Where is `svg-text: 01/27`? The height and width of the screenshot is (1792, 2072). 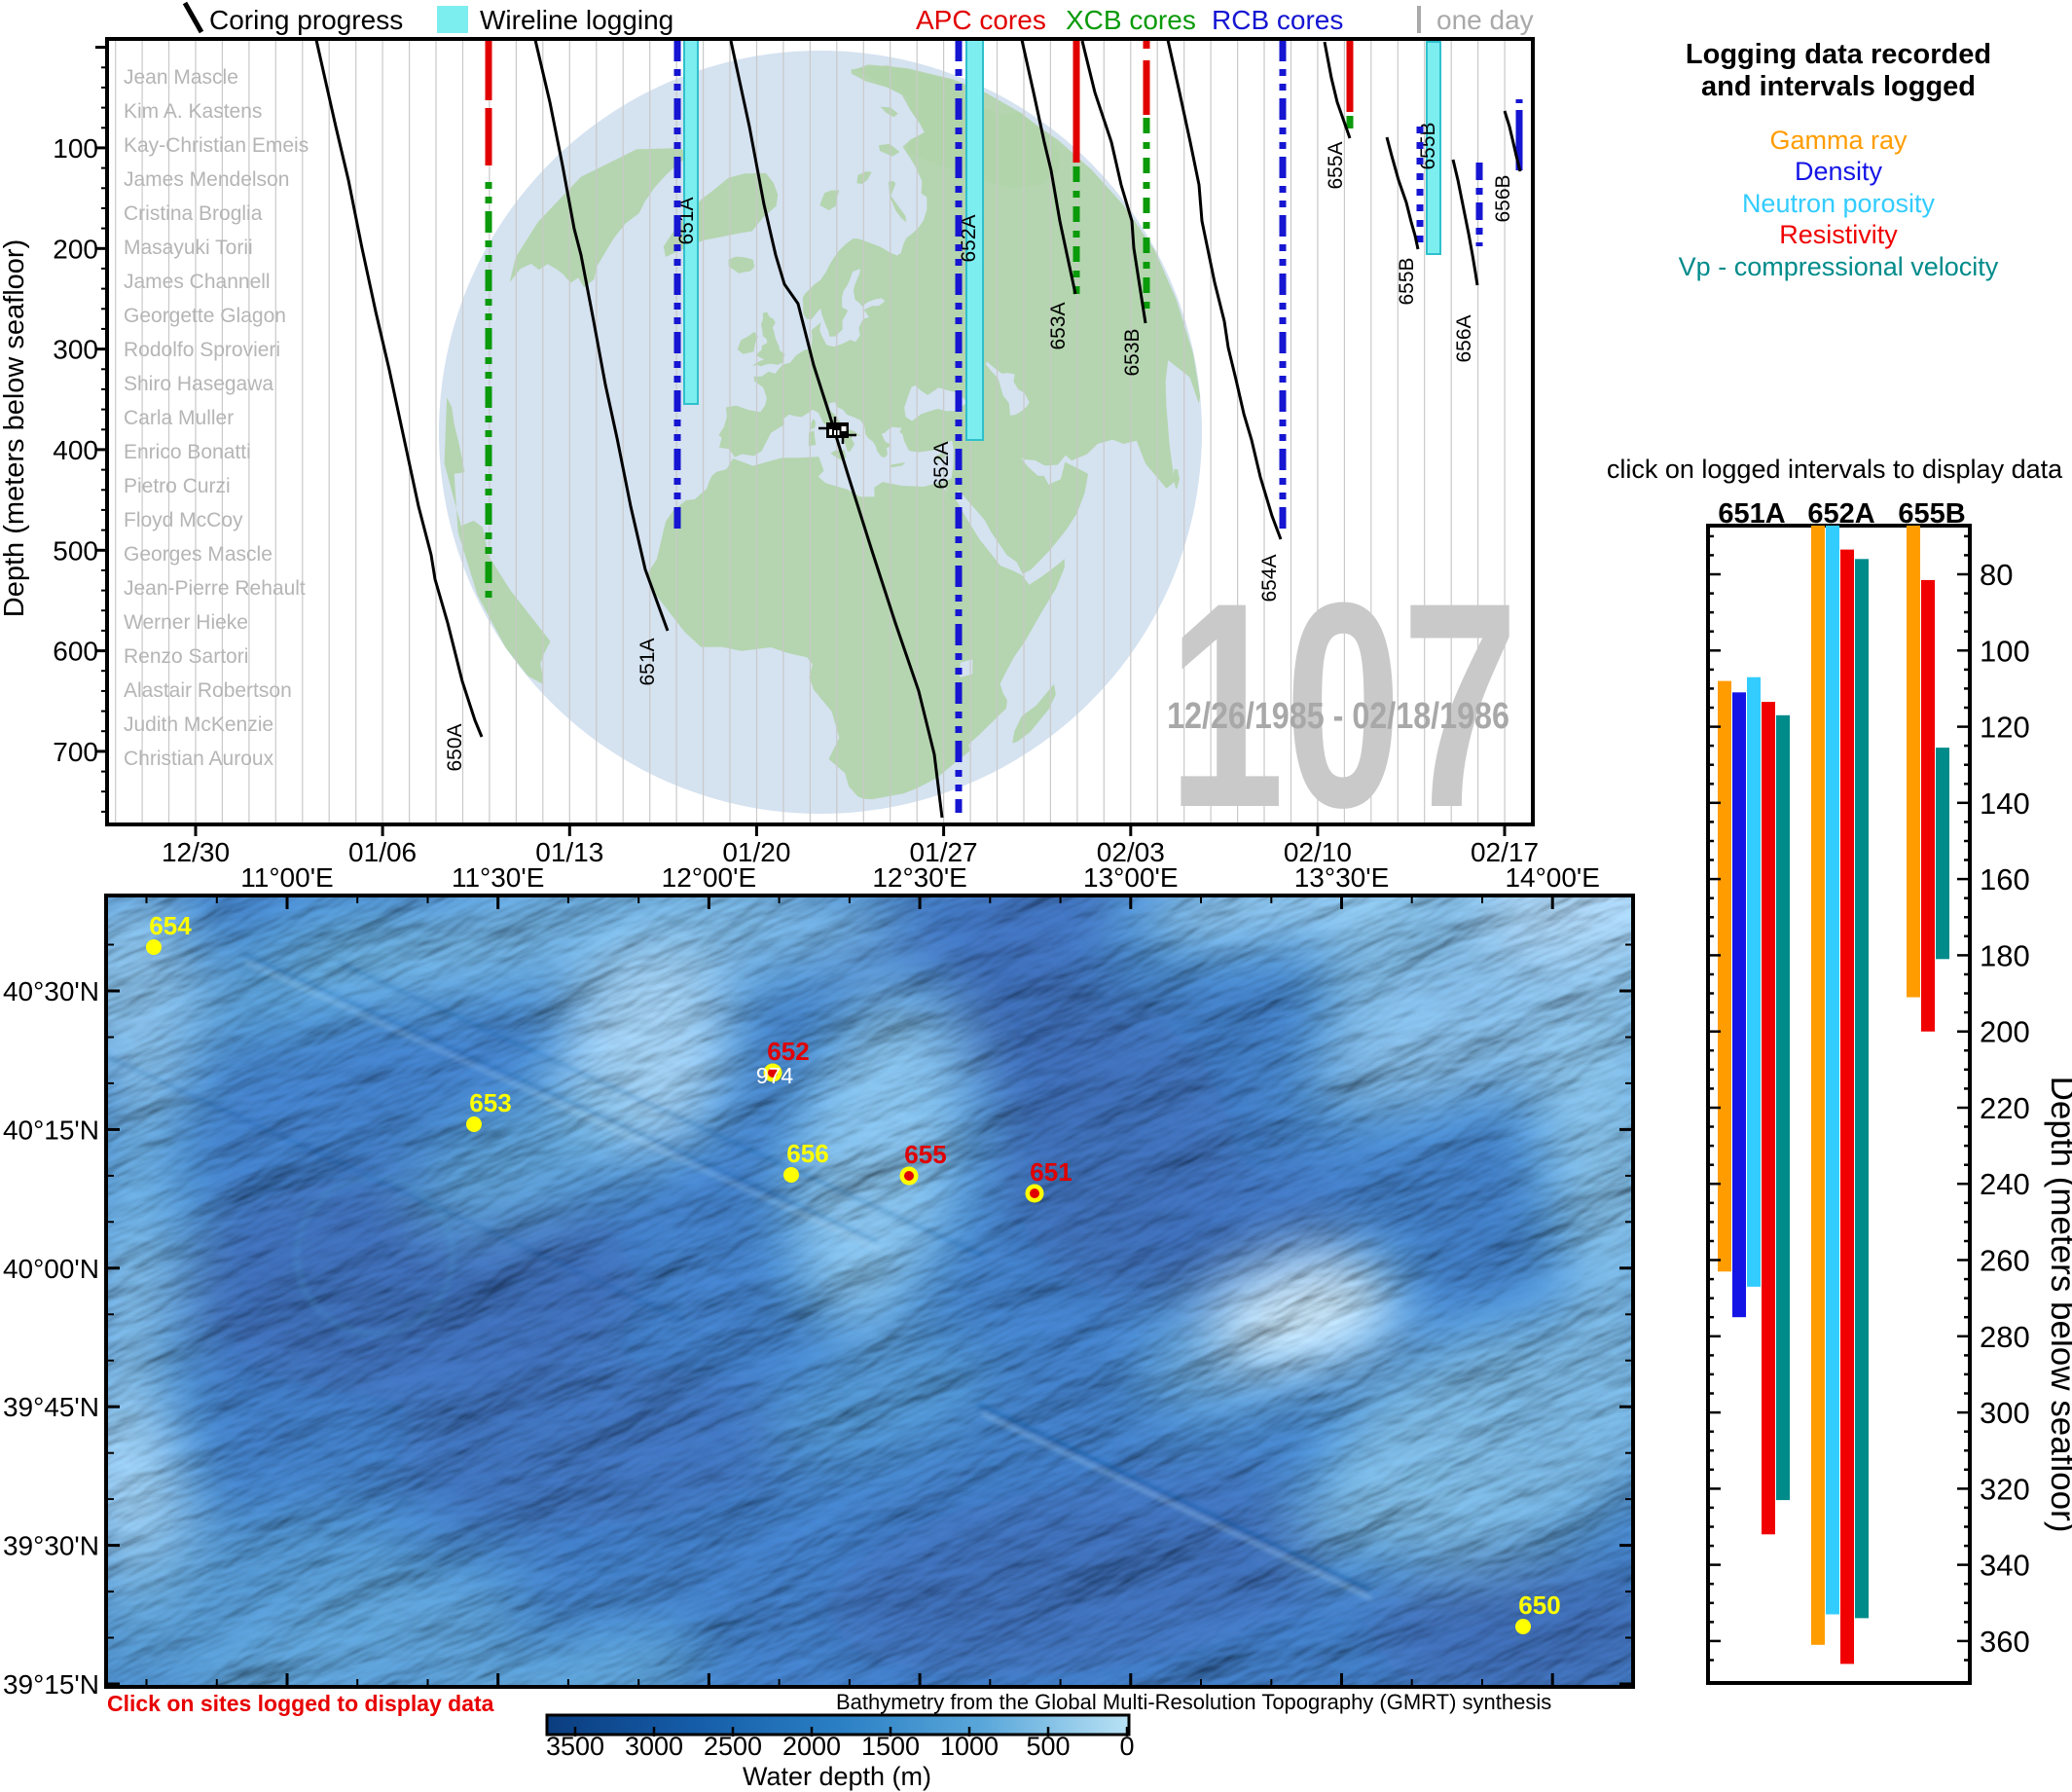 svg-text: 01/27 is located at coordinates (944, 852).